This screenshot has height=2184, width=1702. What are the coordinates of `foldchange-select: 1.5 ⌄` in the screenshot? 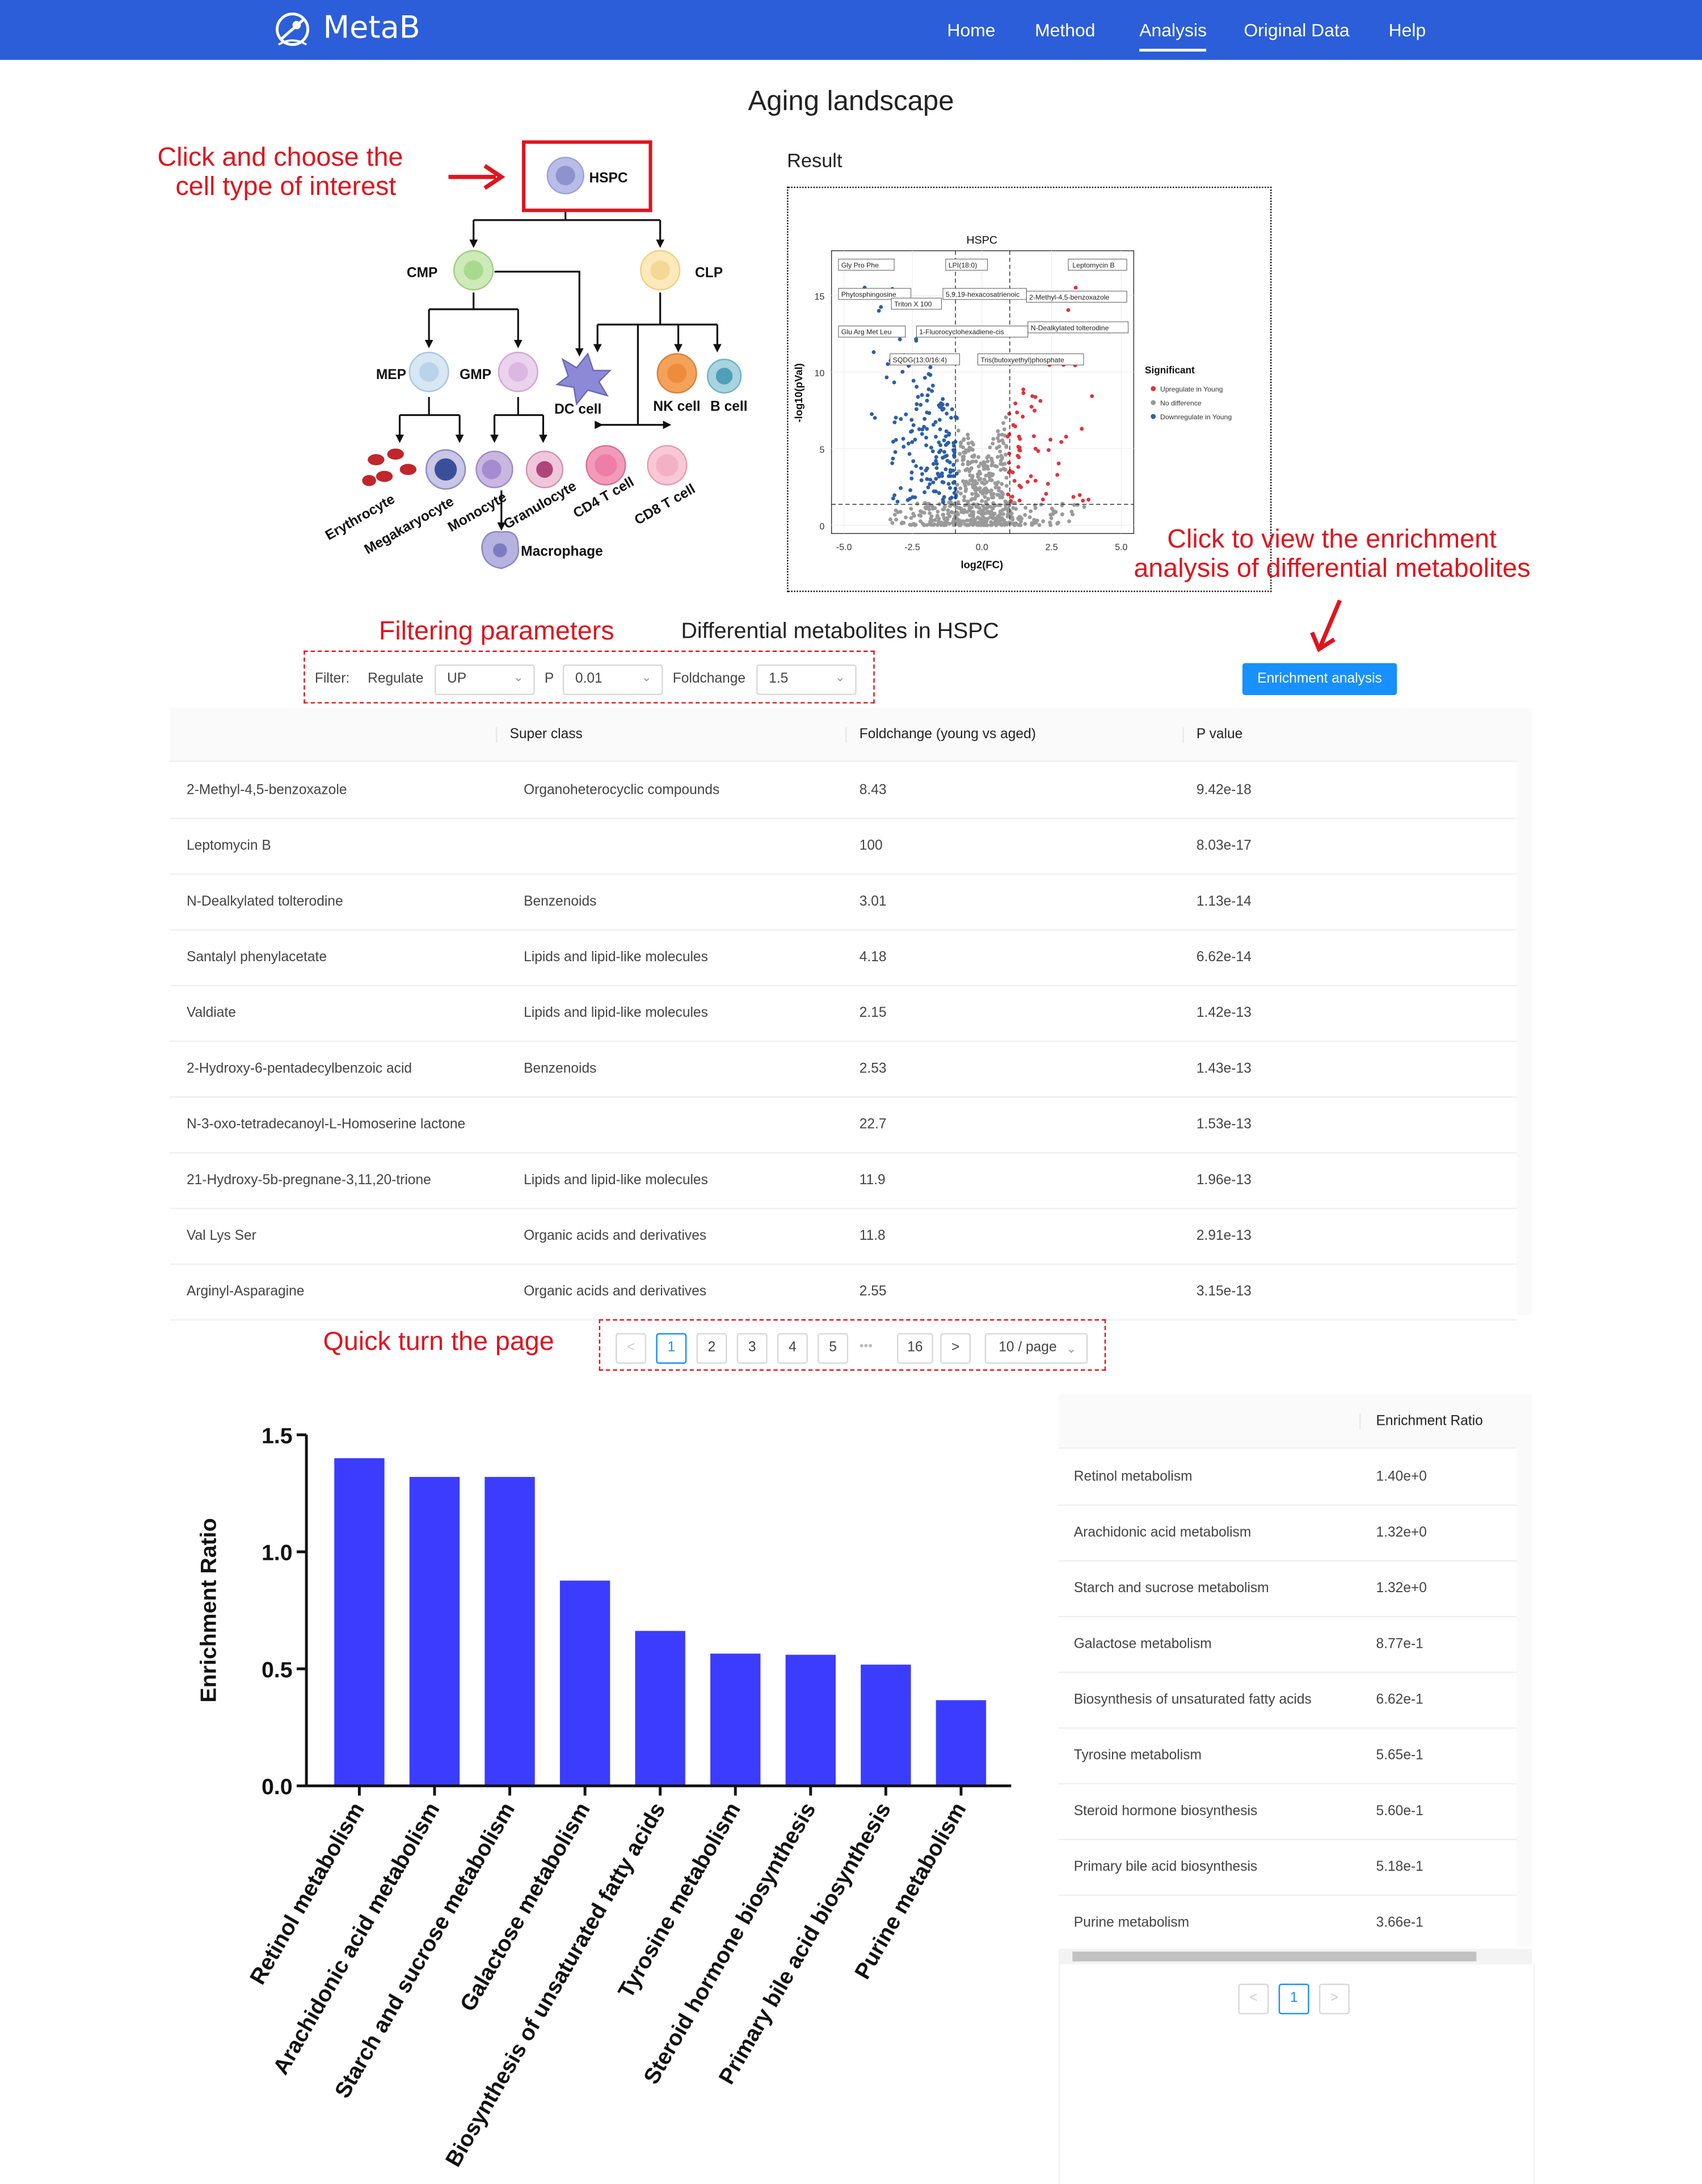 It's located at (806, 680).